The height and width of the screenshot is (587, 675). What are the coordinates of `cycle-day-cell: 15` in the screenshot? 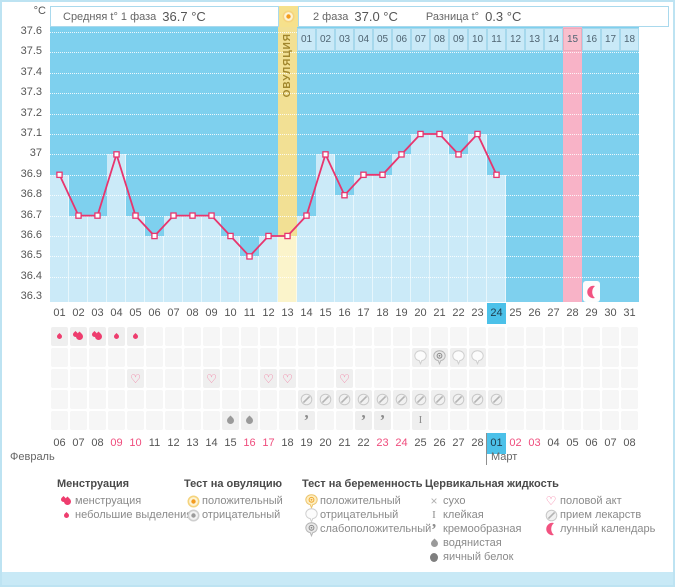 It's located at (325, 313).